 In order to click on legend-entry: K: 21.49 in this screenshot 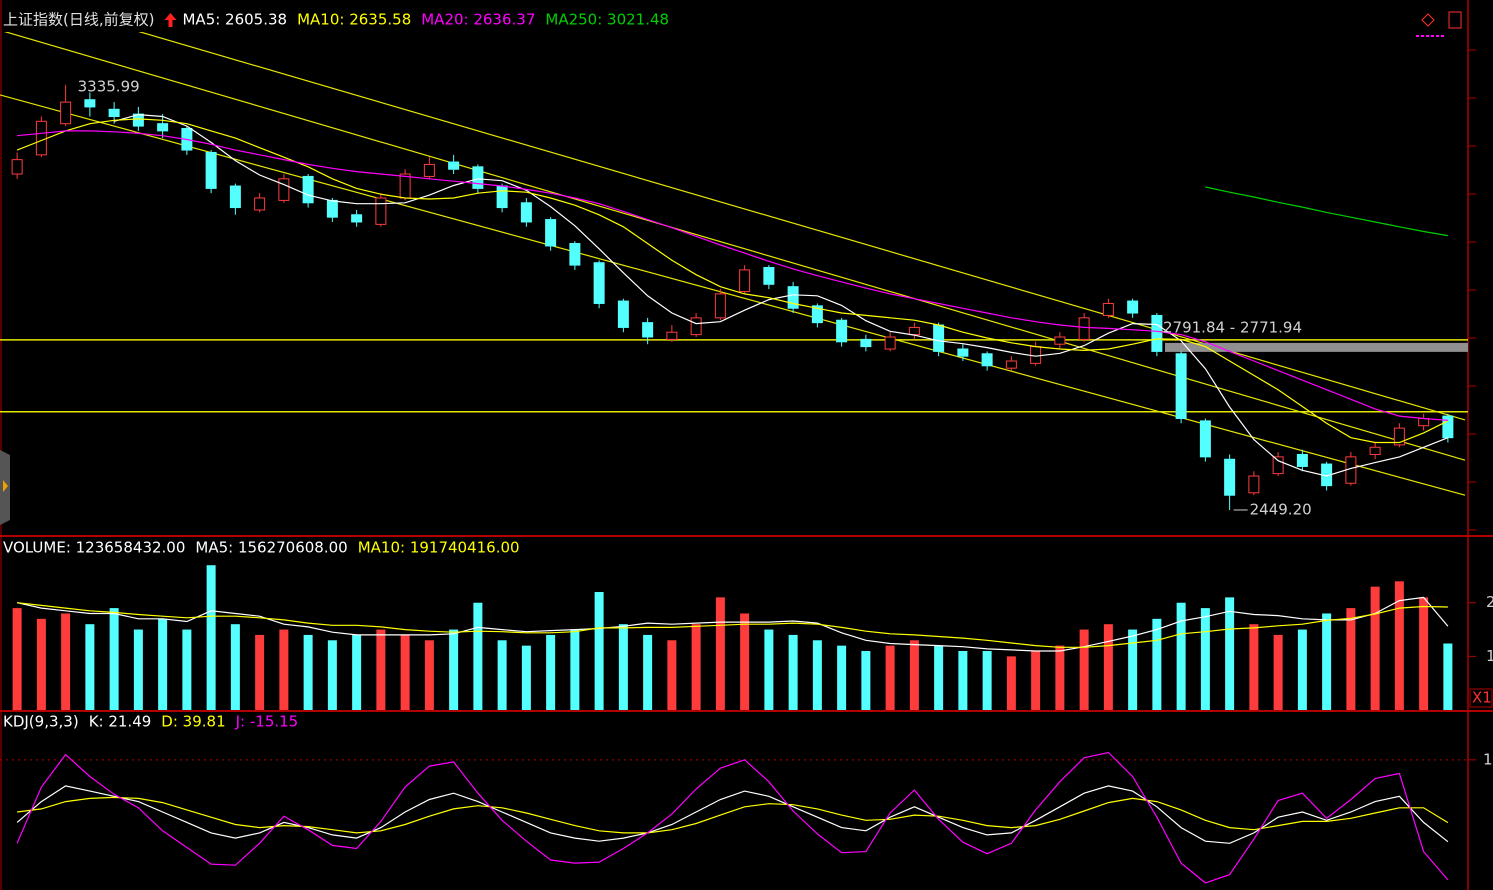, I will do `click(120, 722)`.